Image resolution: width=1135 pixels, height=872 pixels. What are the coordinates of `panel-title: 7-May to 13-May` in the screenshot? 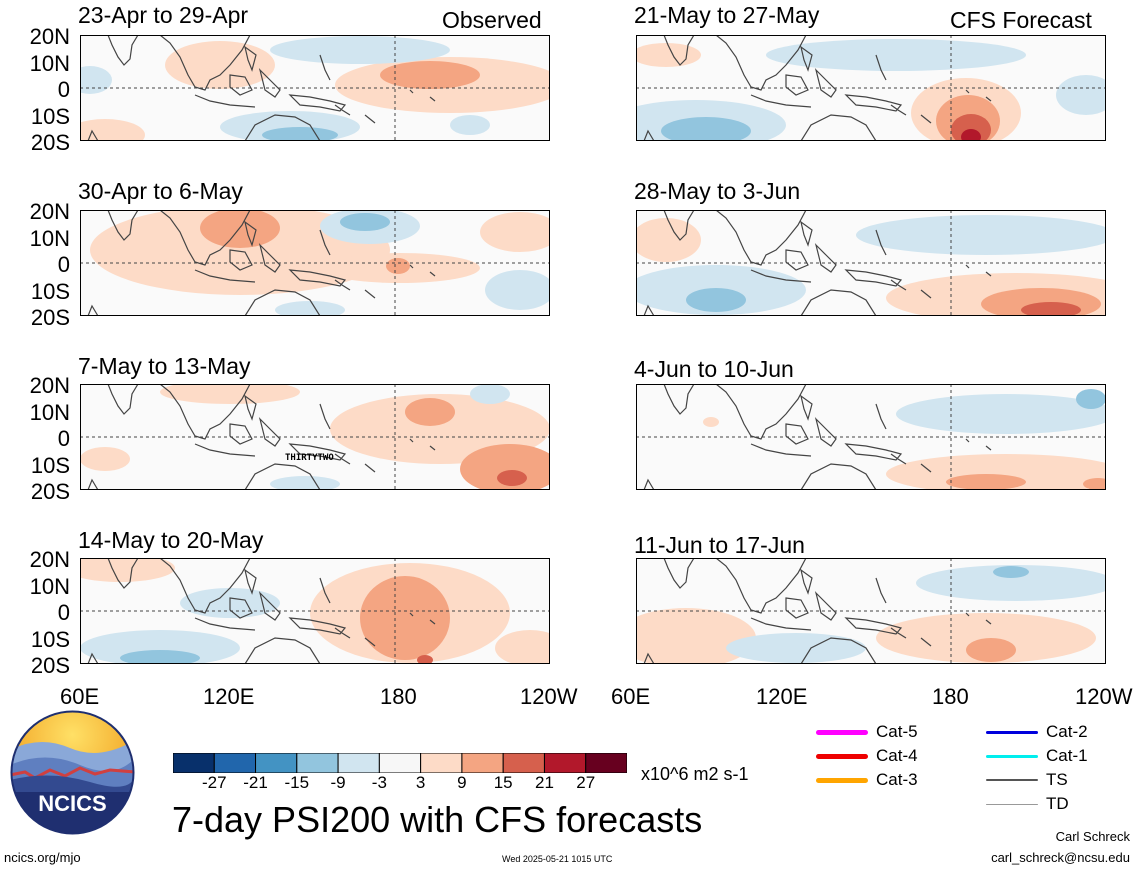 It's located at (164, 366).